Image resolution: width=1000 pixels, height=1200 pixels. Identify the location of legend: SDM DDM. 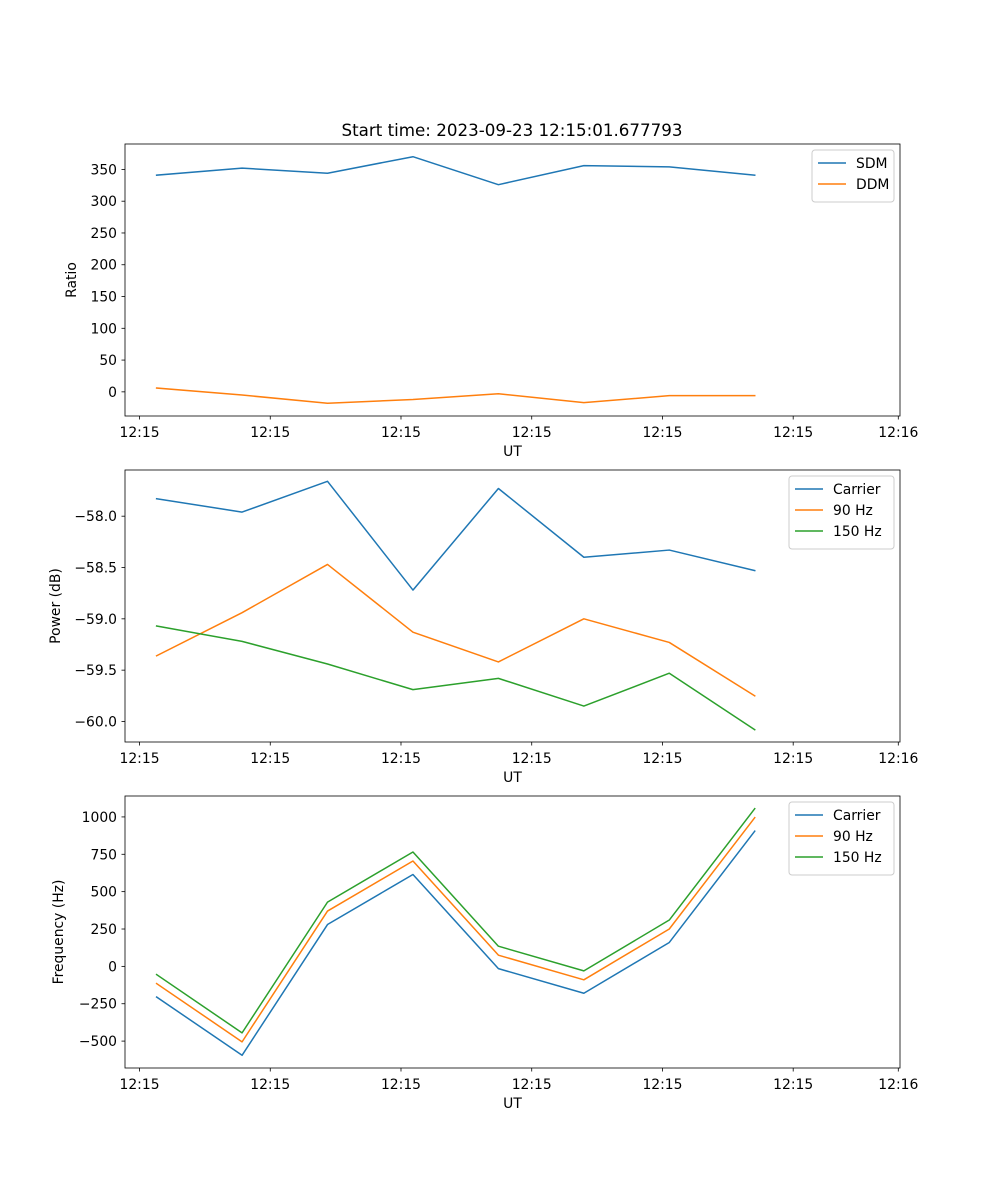
(853, 176).